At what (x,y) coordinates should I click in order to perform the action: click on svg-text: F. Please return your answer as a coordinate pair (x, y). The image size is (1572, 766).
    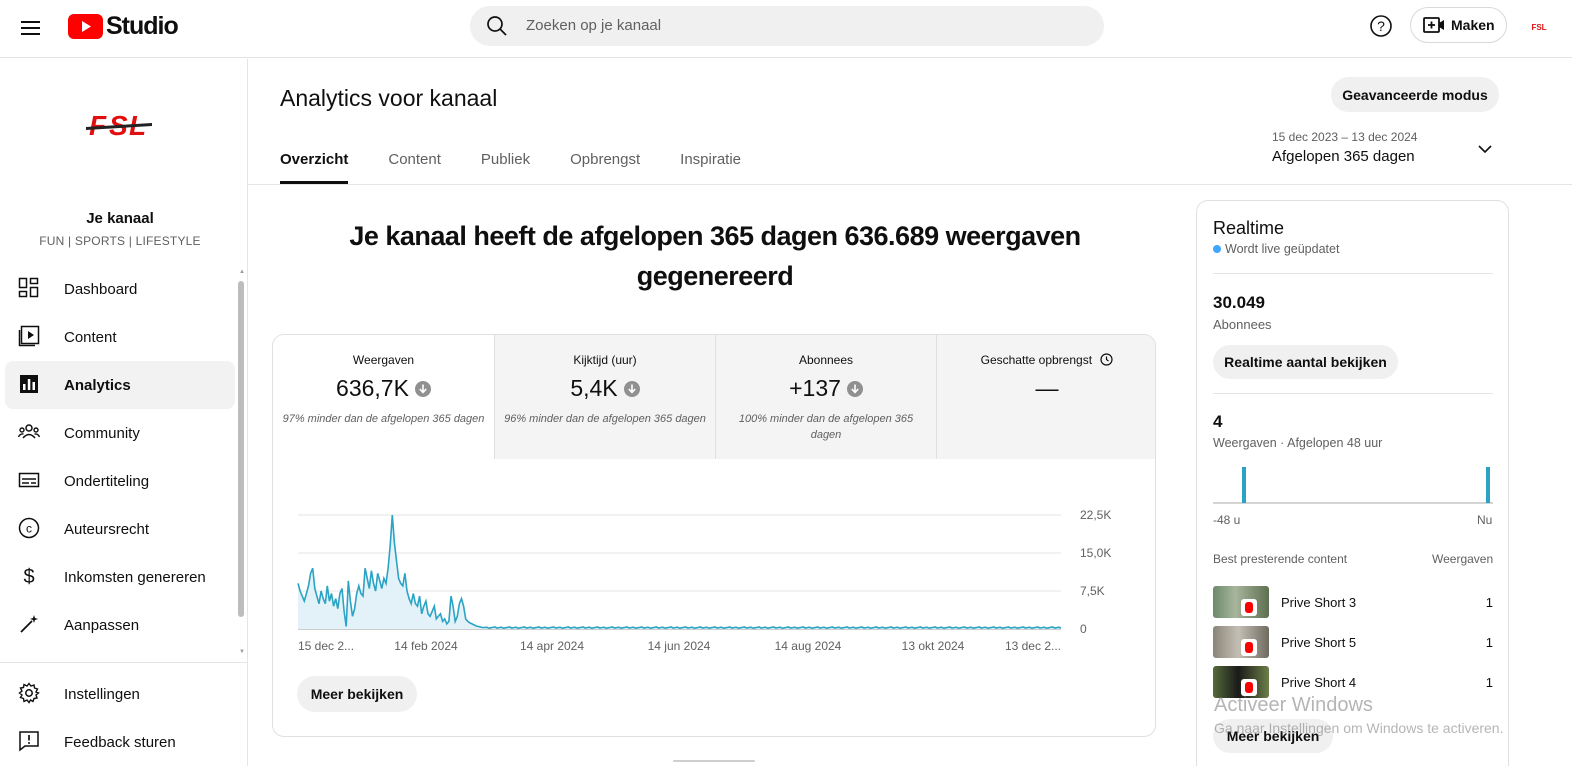
    Looking at the image, I should click on (98, 125).